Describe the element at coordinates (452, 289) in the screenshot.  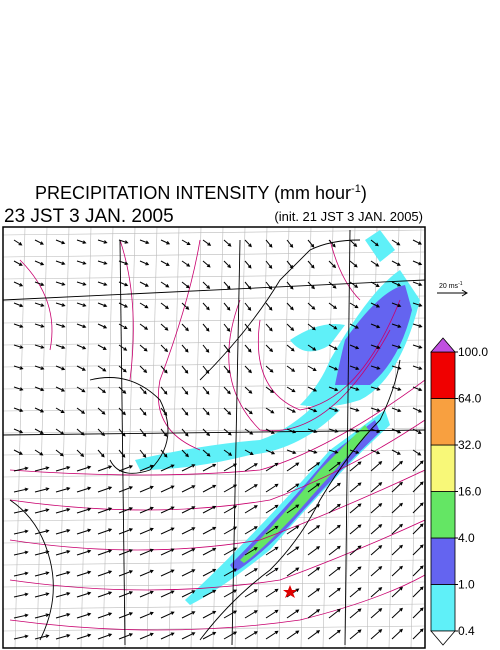
I see `vector-key: 20 ms-1` at that location.